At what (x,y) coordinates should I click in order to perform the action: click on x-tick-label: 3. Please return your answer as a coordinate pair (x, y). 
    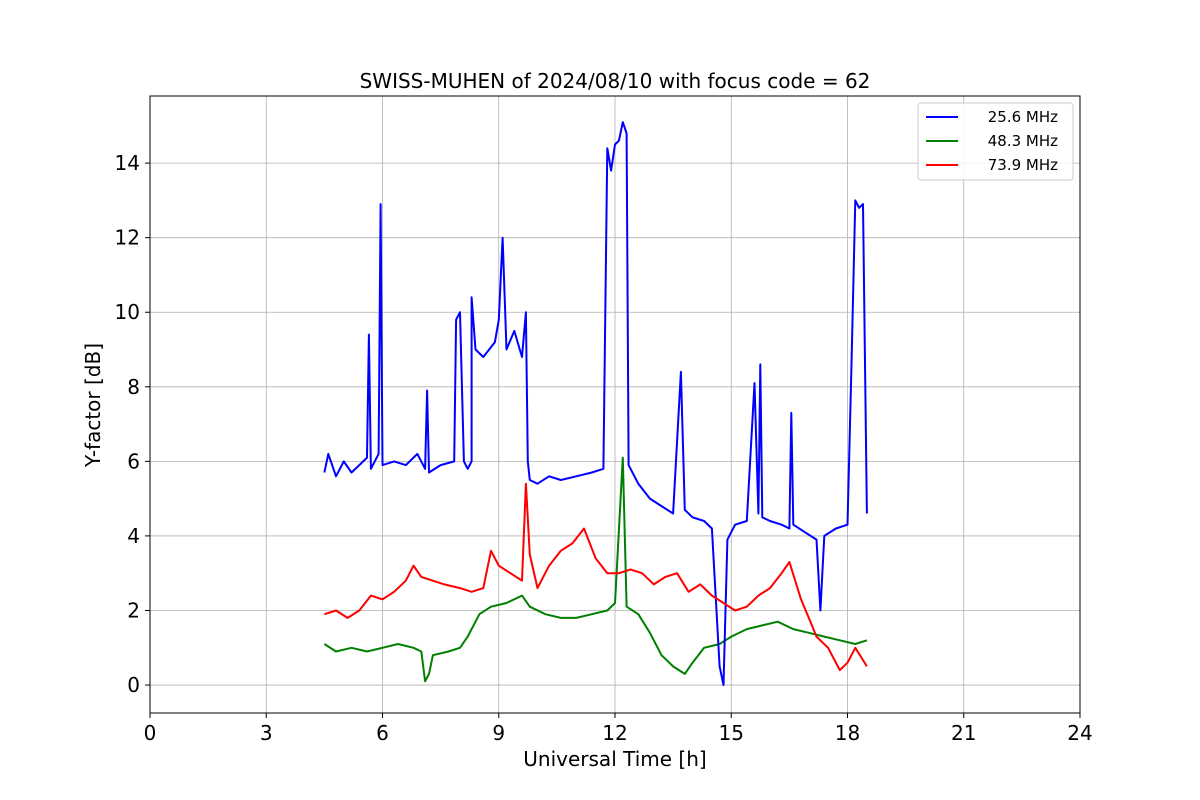
    Looking at the image, I should click on (266, 733).